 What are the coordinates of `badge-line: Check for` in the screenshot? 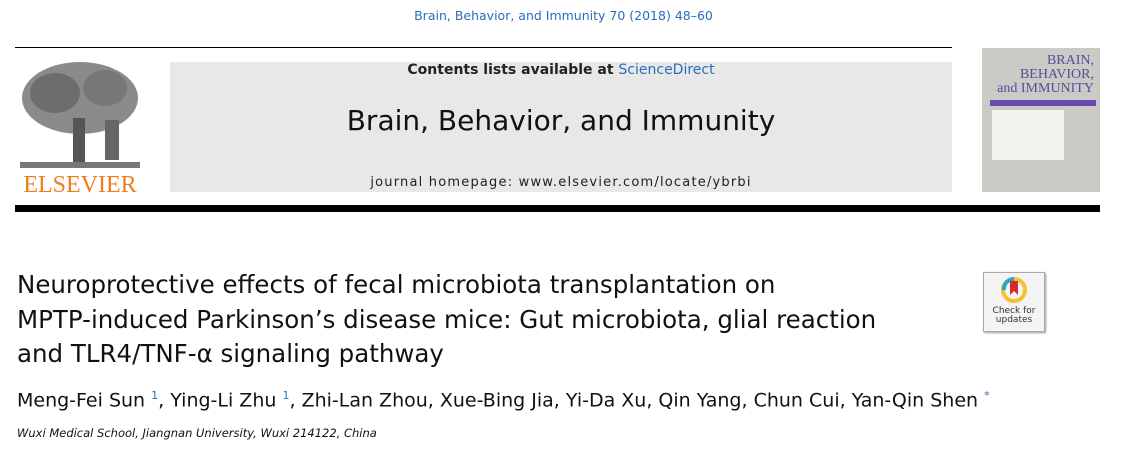 It's located at (1014, 311).